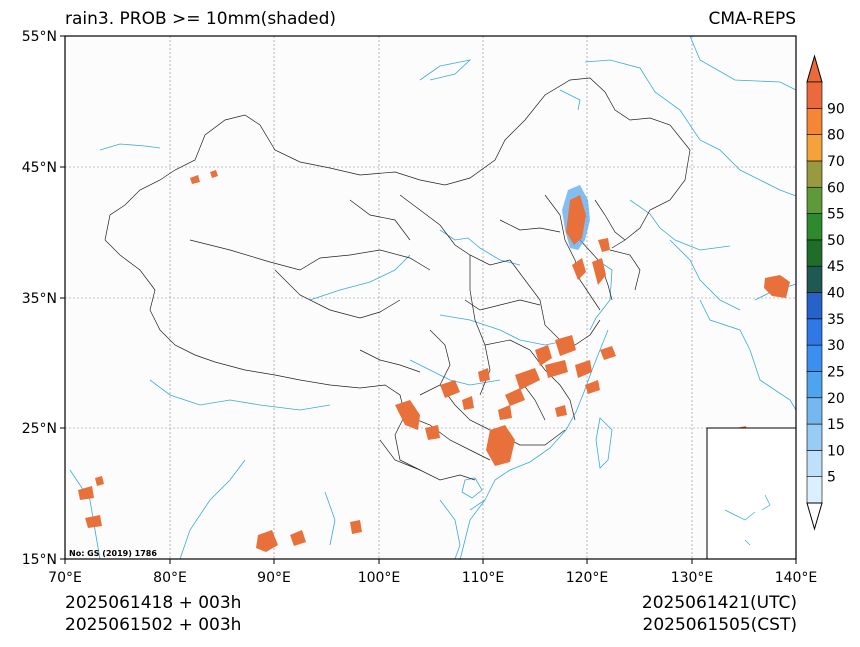  Describe the element at coordinates (836, 188) in the screenshot. I see `colorbar-level-label: 60` at that location.